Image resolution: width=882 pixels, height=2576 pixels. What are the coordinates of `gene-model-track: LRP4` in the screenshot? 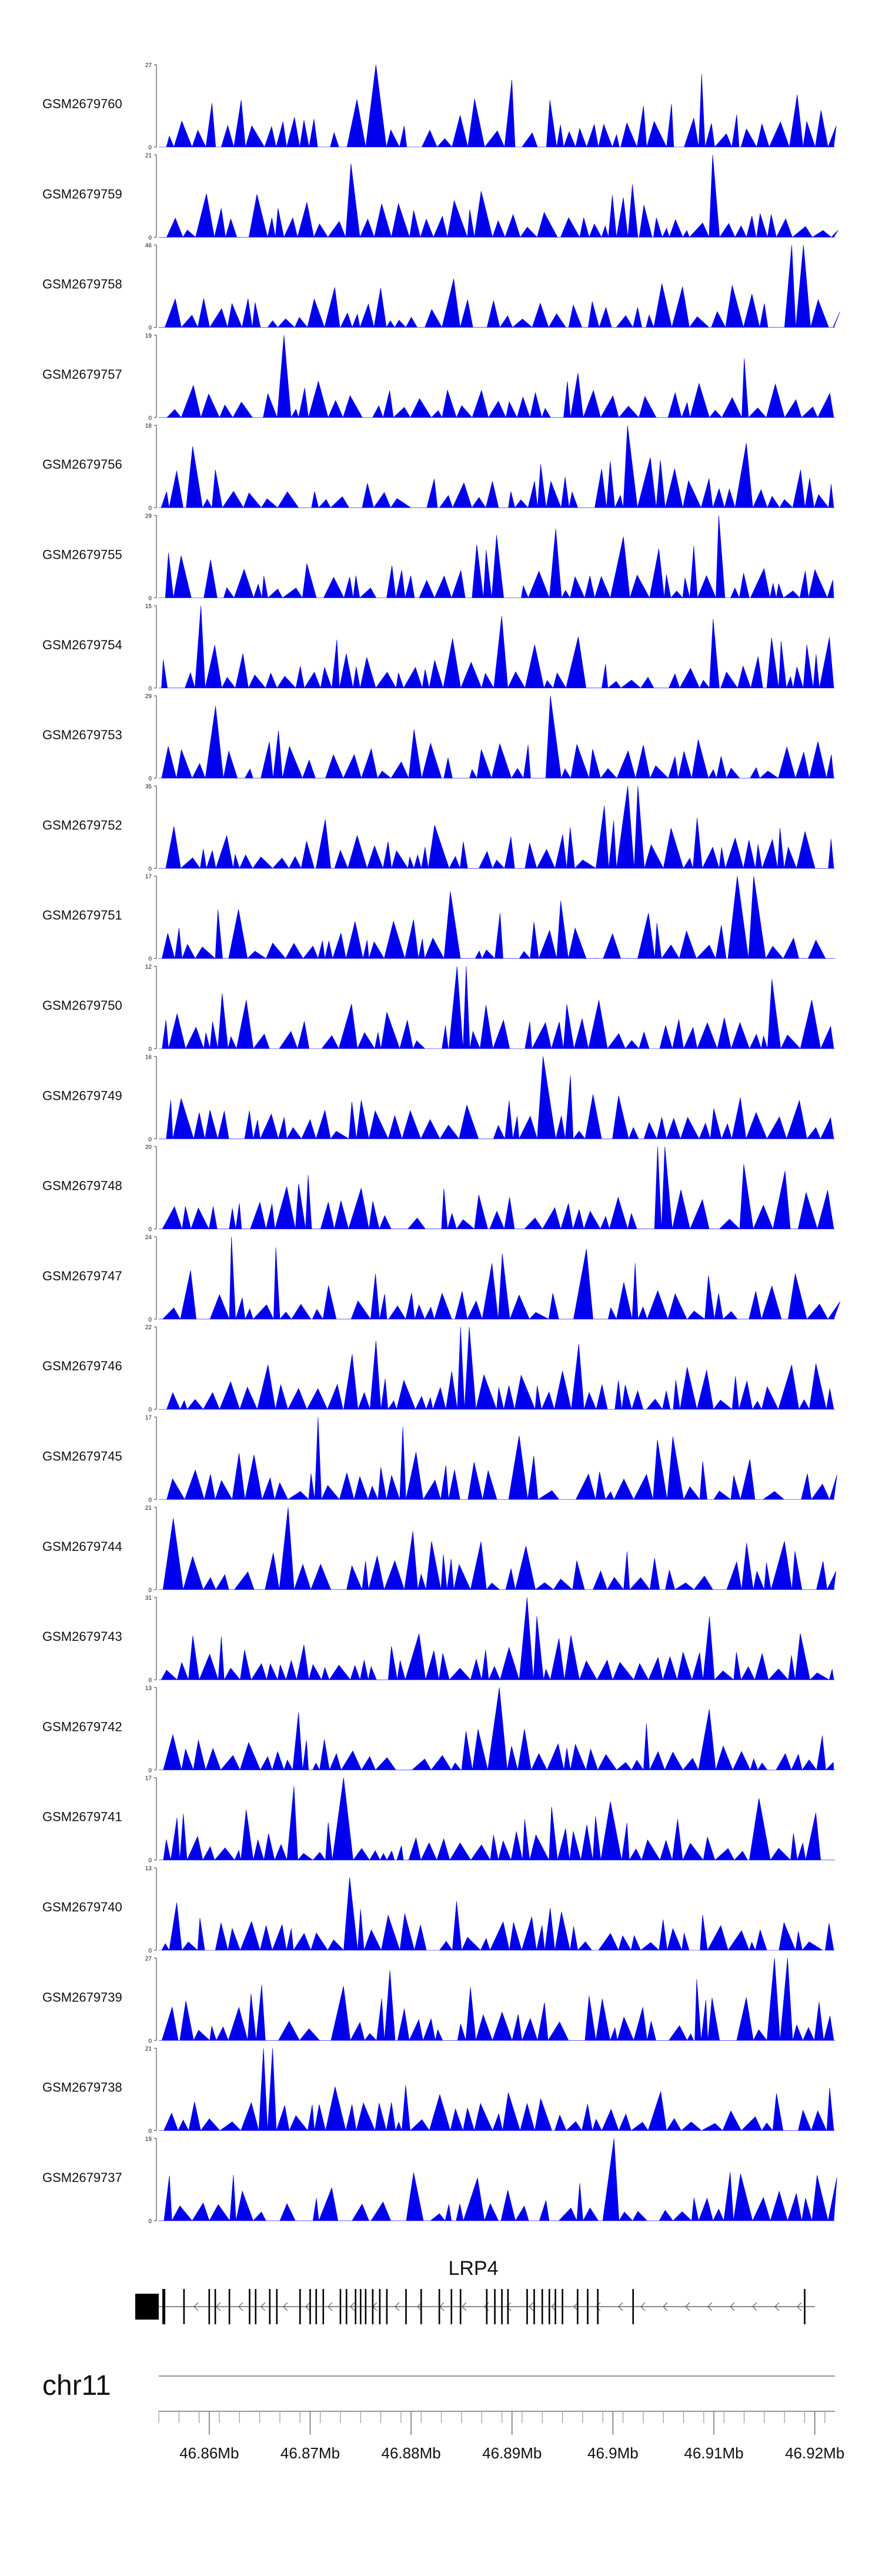 It's located at (475, 2290).